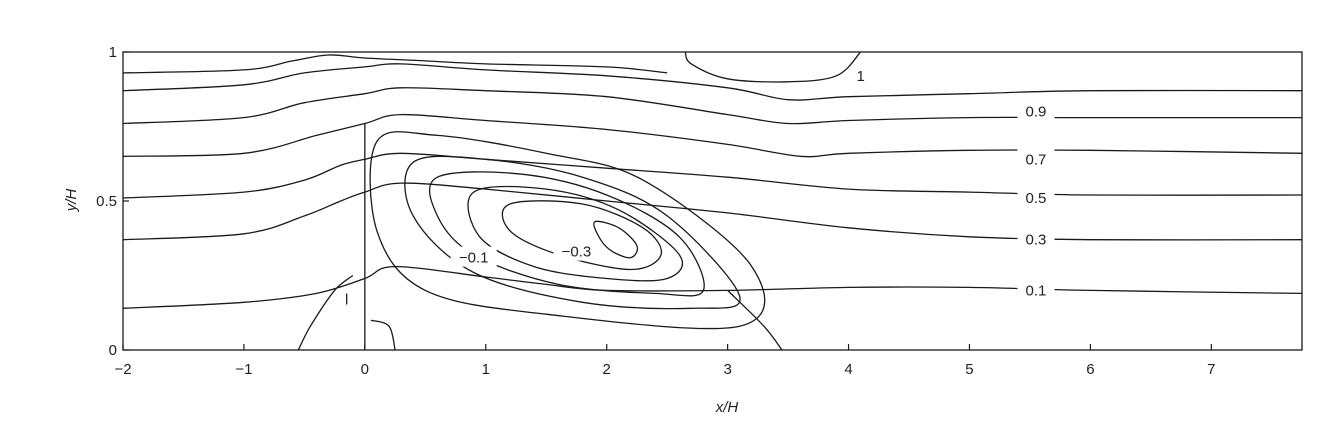 The width and height of the screenshot is (1334, 421). What do you see at coordinates (243, 369) in the screenshot?
I see `x-tick-label: −1` at bounding box center [243, 369].